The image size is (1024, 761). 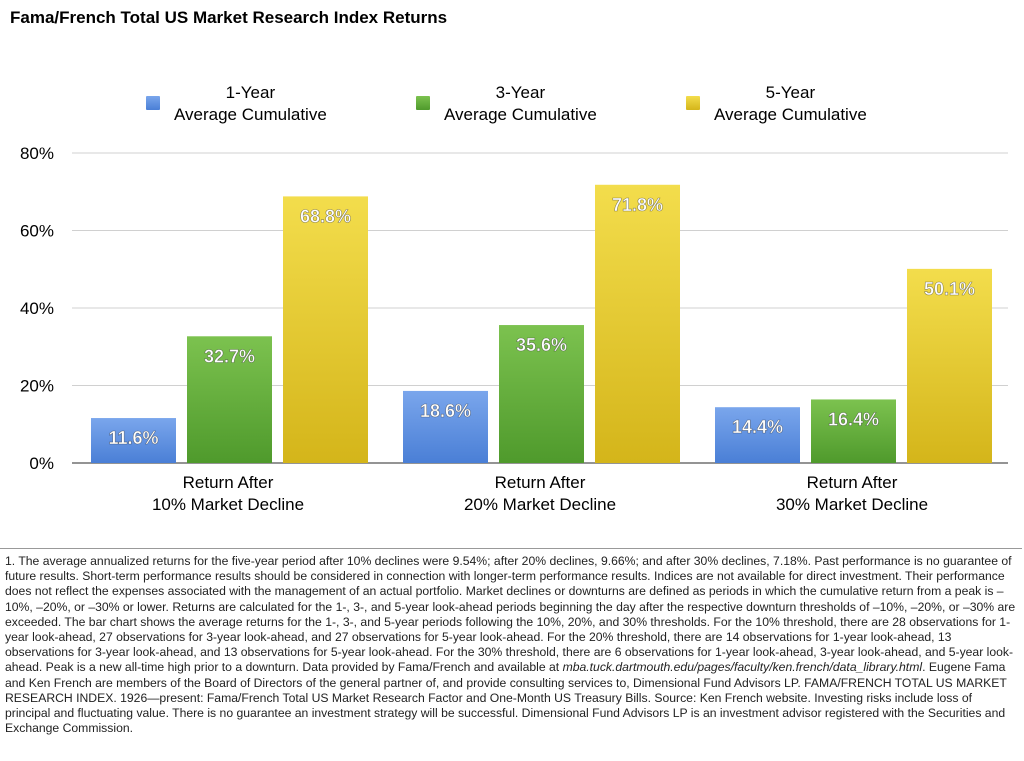 I want to click on category-label: 10% Market Decline, so click(x=228, y=504).